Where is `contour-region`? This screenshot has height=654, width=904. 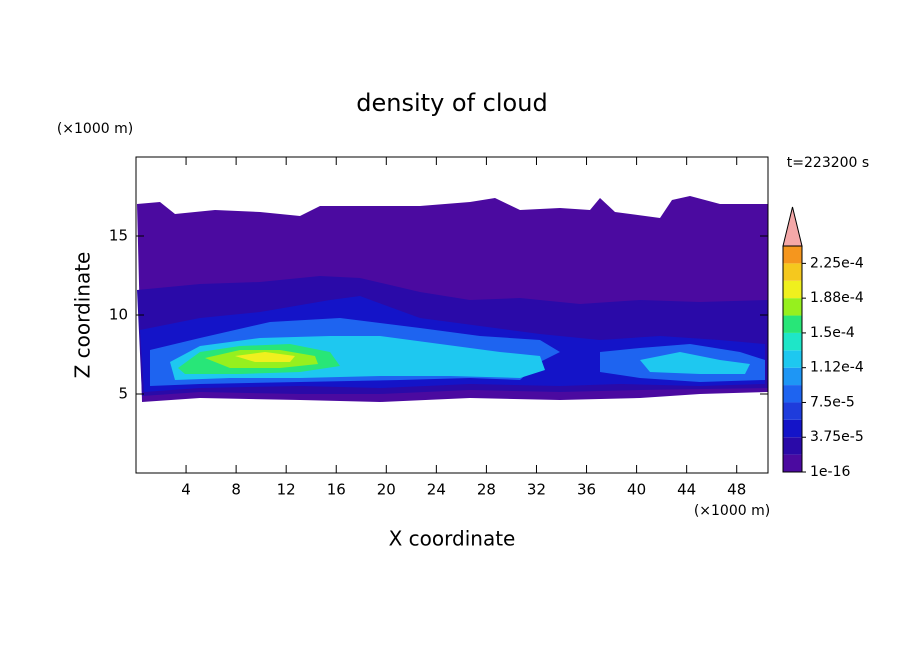 contour-region is located at coordinates (265, 357).